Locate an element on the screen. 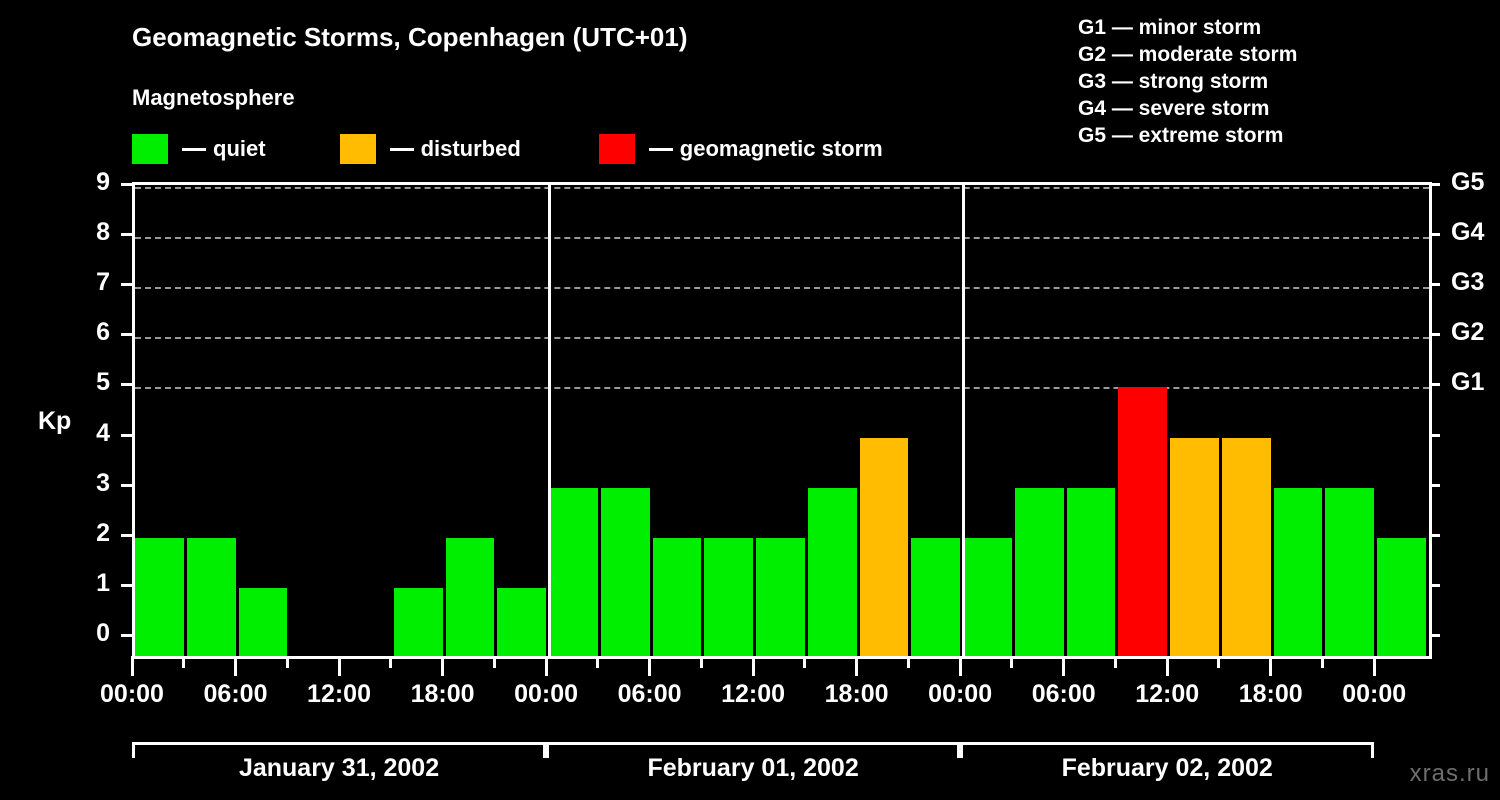 The image size is (1500, 800). g-axis-label-G4: G4 is located at coordinates (1468, 232).